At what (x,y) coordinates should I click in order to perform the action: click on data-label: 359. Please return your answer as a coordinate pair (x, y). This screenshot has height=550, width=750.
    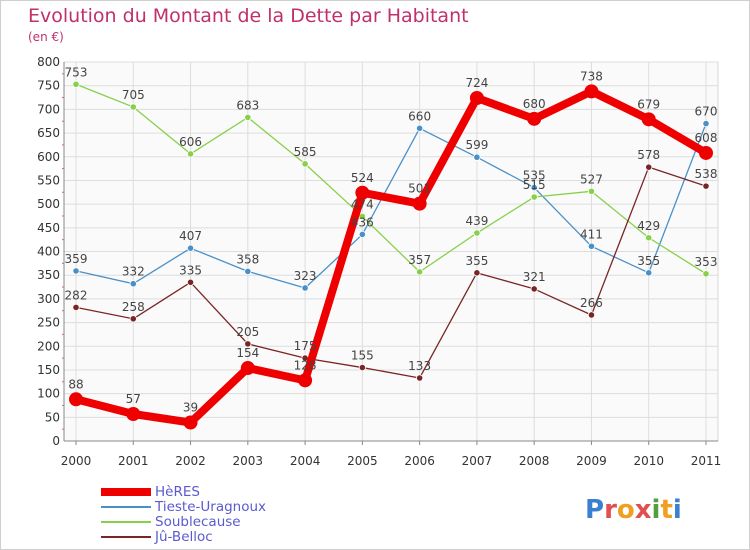
    Looking at the image, I should click on (76, 259).